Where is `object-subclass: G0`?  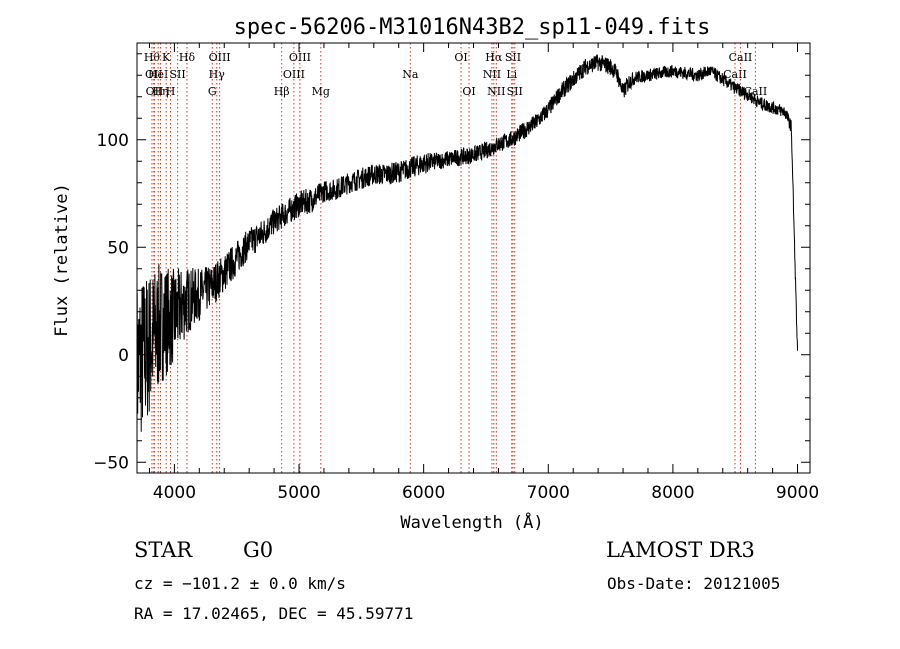
object-subclass: G0 is located at coordinates (258, 550).